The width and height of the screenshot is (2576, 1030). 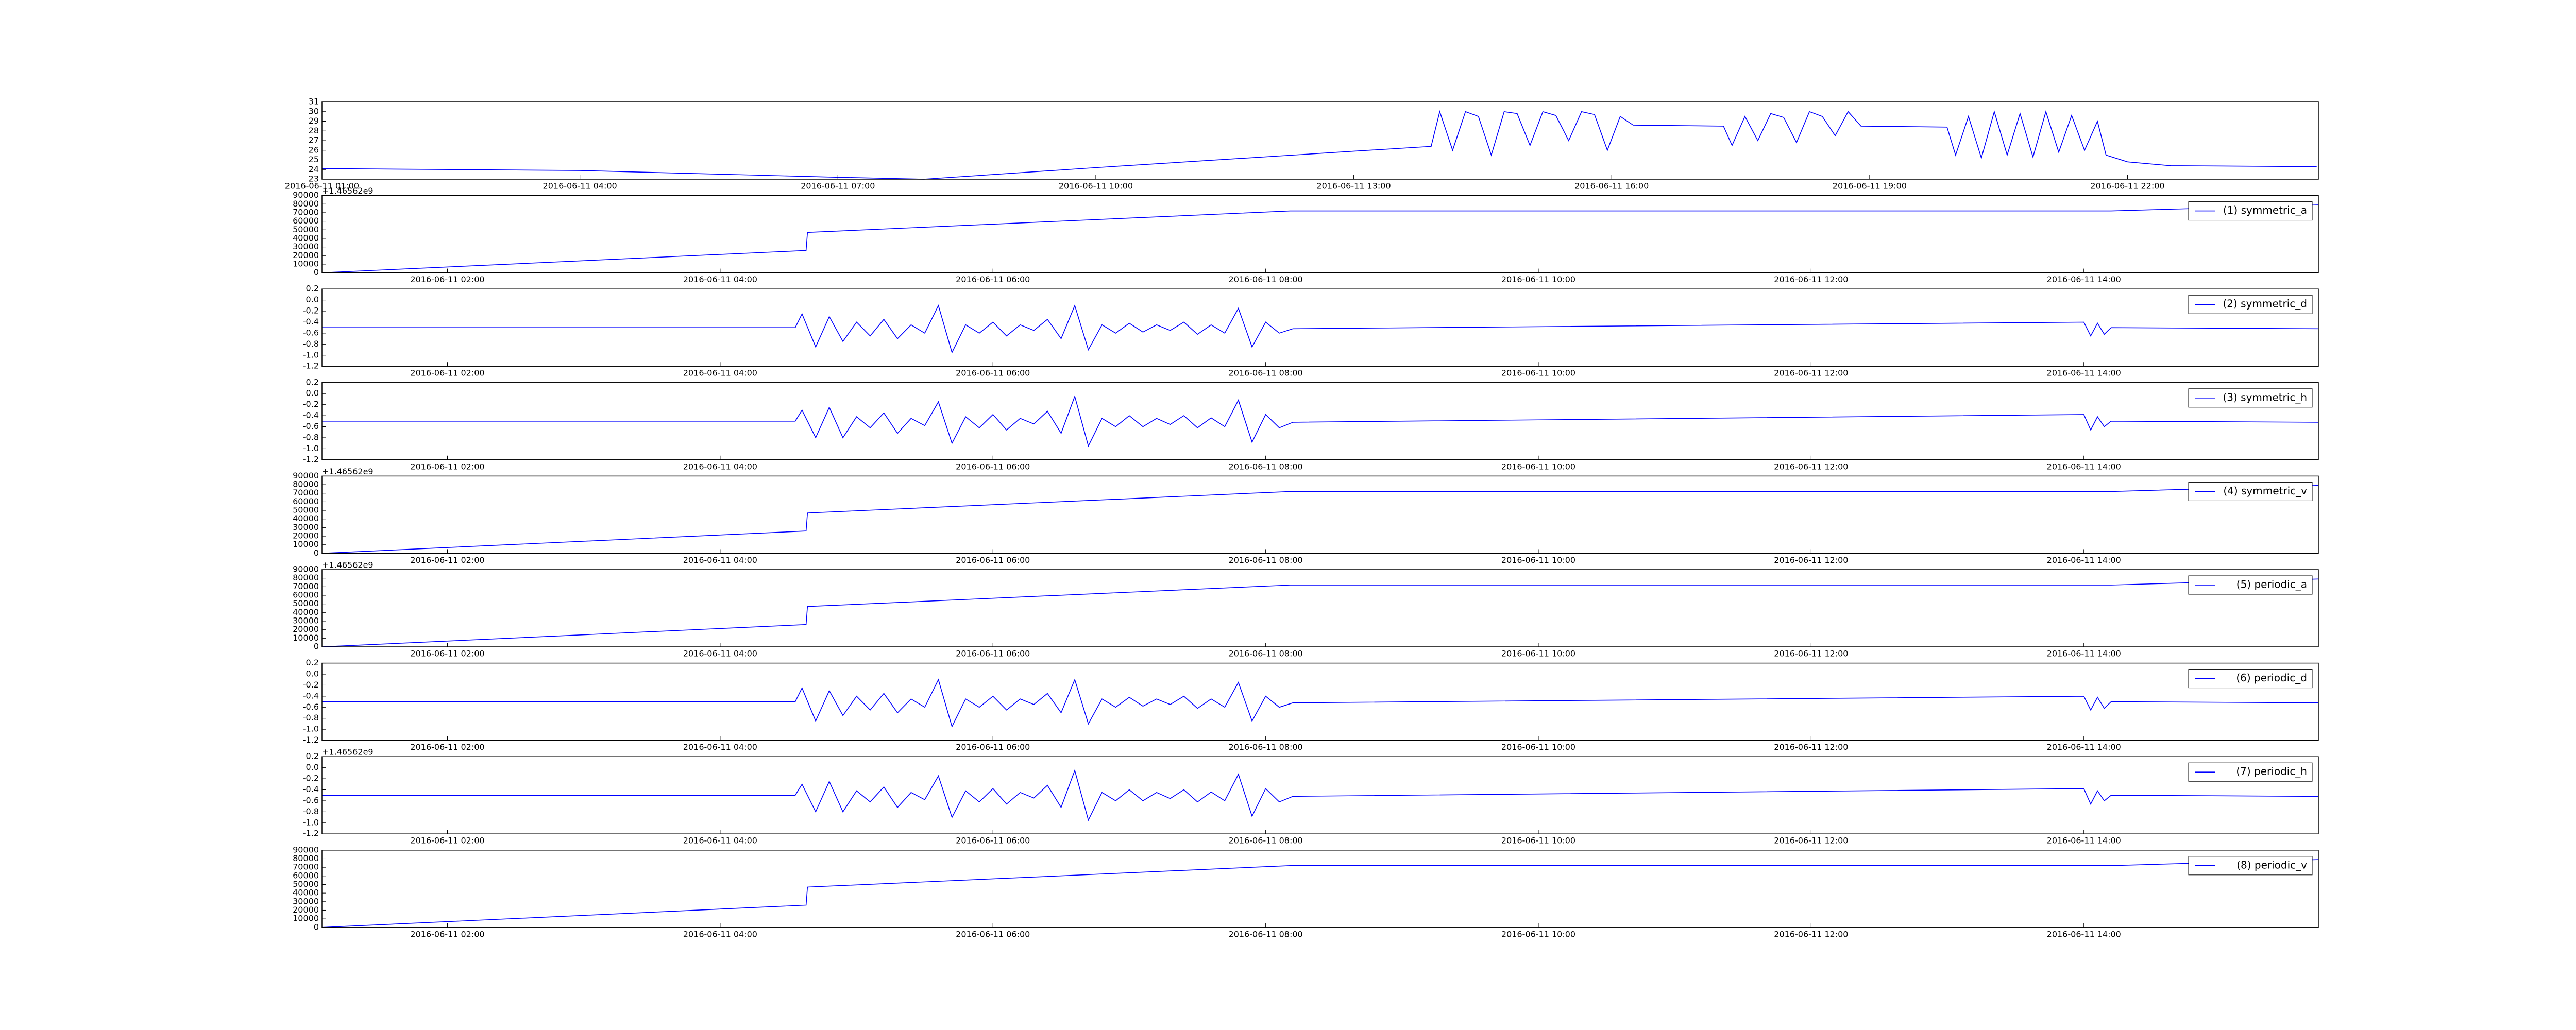 What do you see at coordinates (306, 195) in the screenshot?
I see `y-tick-label: 90000` at bounding box center [306, 195].